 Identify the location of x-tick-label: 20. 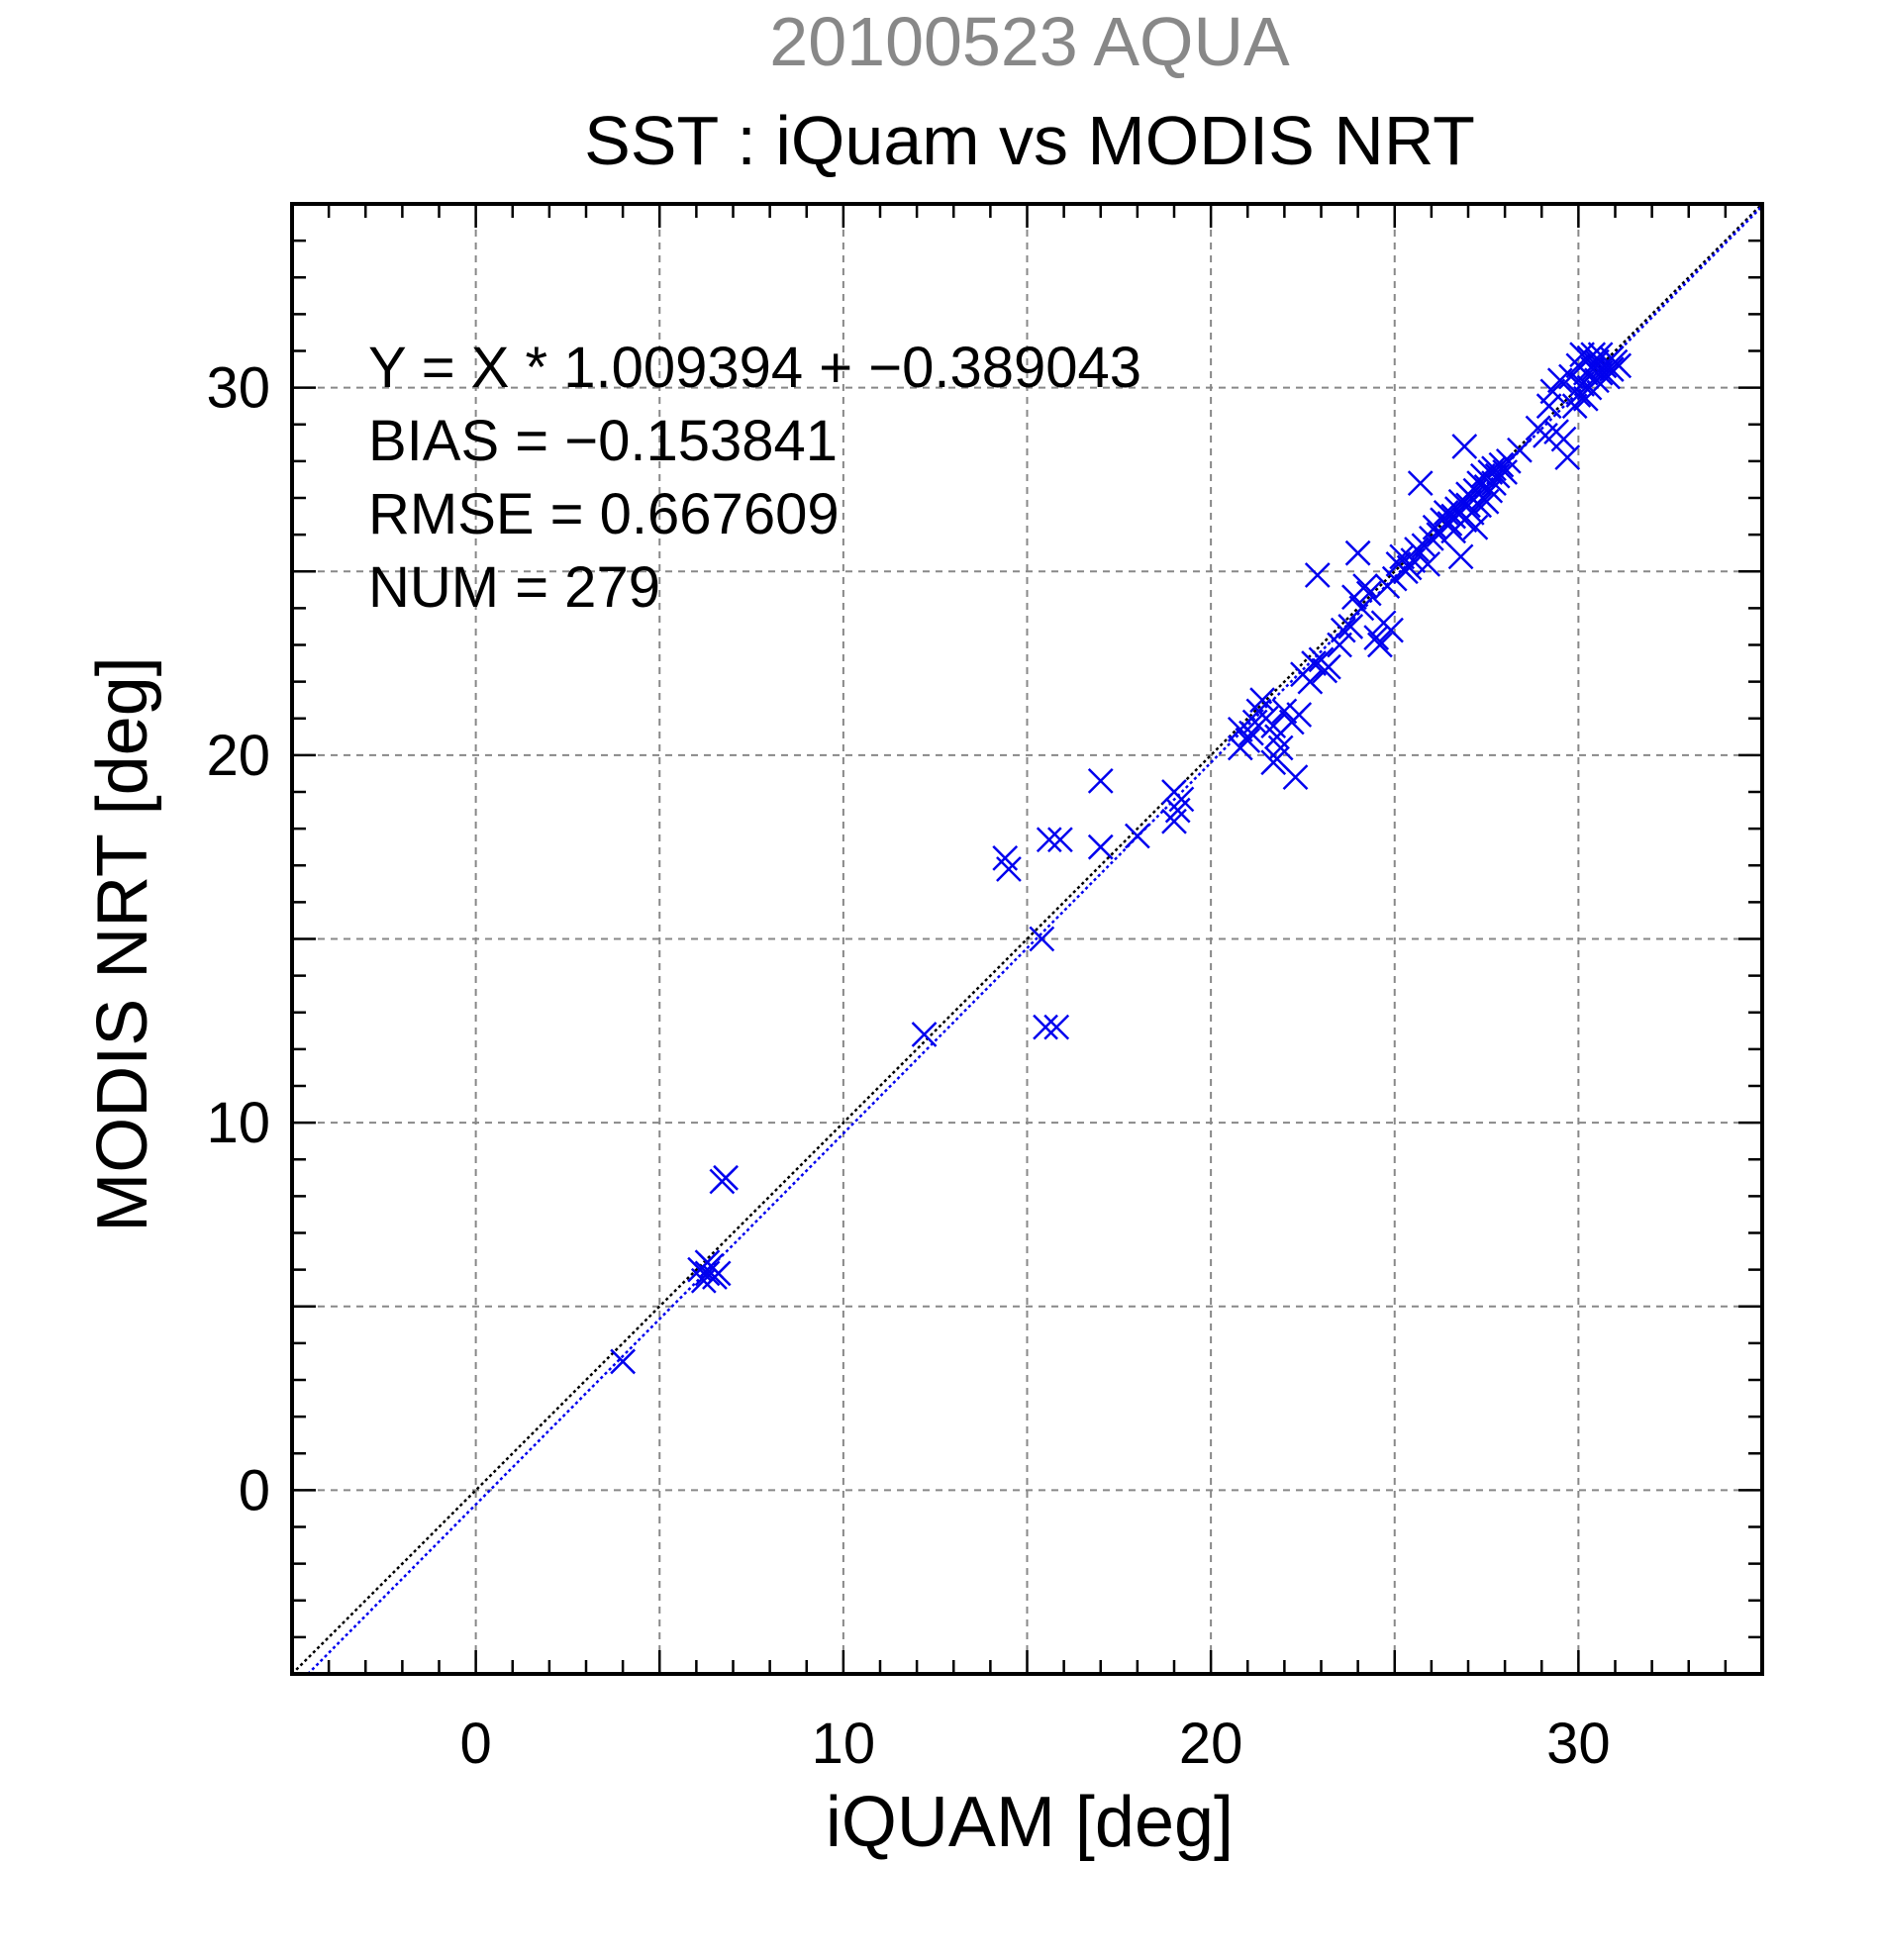
(1211, 1744).